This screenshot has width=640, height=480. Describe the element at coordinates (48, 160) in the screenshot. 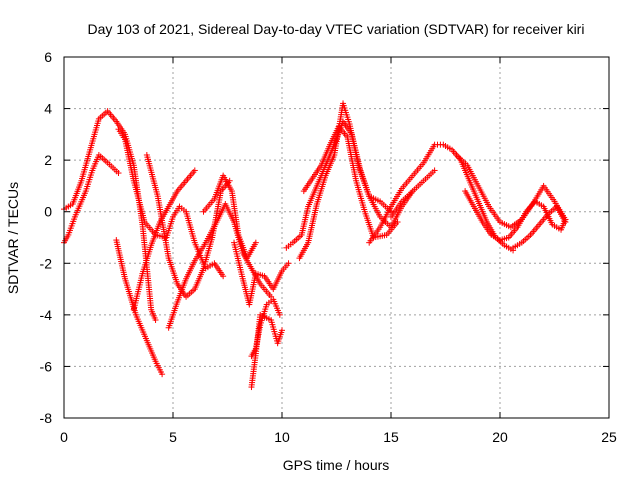

I see `y-tick-label: 2` at that location.